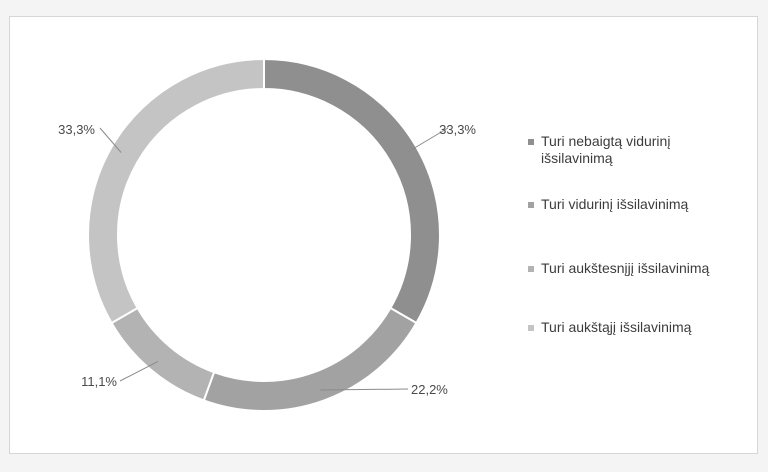 This screenshot has width=768, height=472. I want to click on legend-item-4: Turi aukštąjį išsilavinimą, so click(629, 327).